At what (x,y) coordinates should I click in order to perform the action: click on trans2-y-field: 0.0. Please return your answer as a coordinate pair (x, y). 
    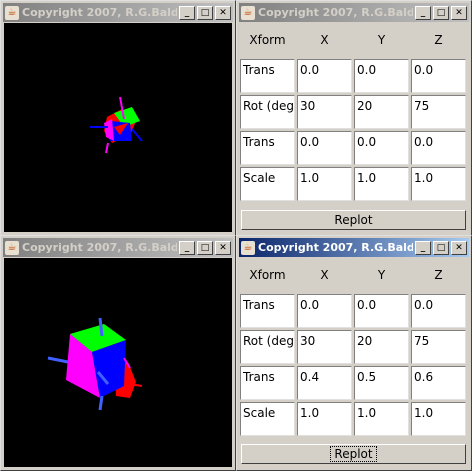
    Looking at the image, I should click on (381, 148).